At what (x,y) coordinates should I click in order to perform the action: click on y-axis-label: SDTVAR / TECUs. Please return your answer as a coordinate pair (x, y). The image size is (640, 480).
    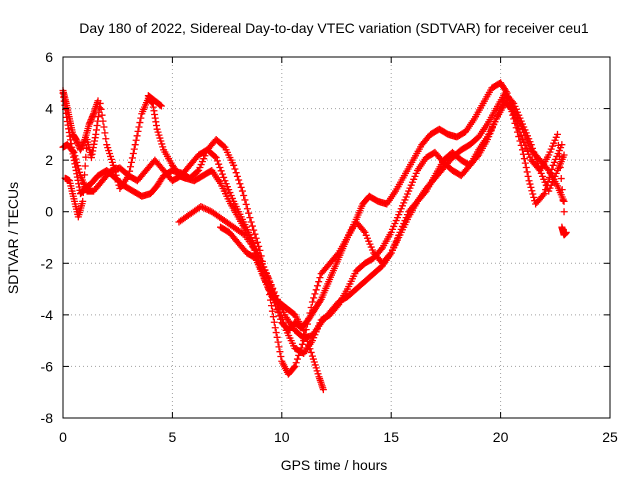
    Looking at the image, I should click on (13, 238).